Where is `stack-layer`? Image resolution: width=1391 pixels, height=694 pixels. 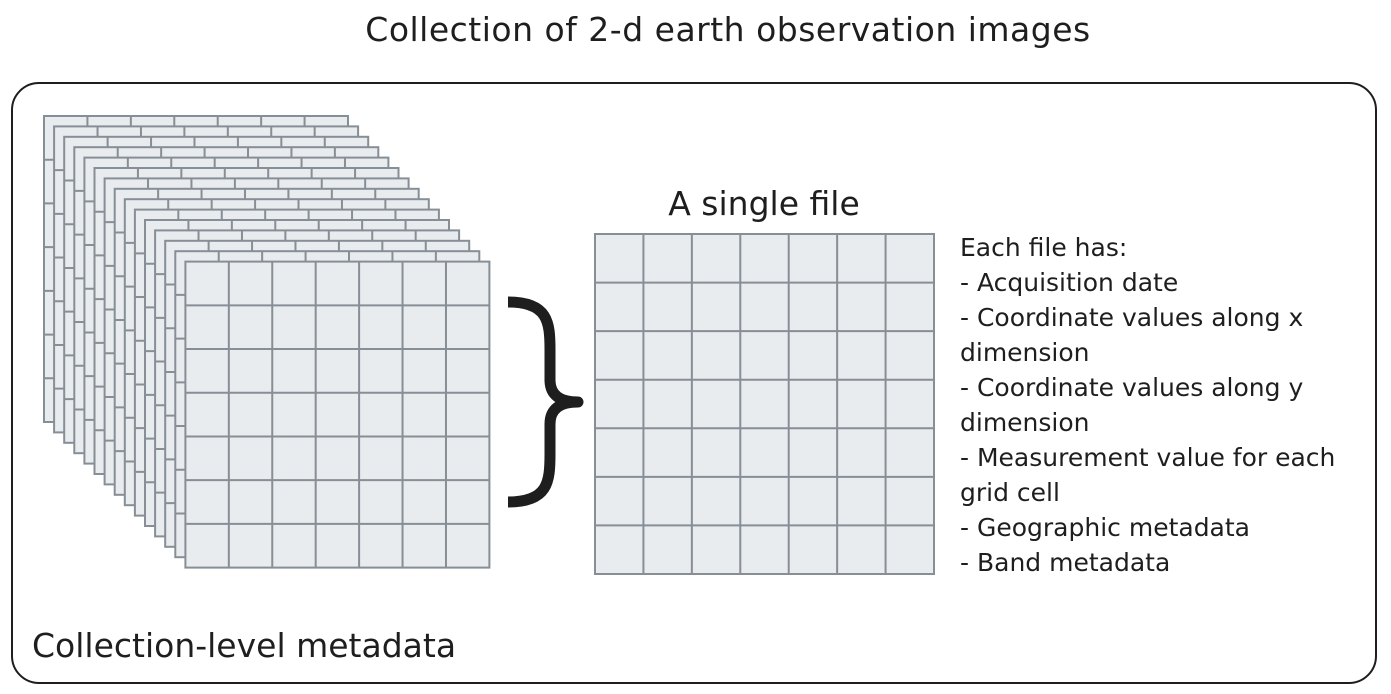
stack-layer is located at coordinates (337, 414).